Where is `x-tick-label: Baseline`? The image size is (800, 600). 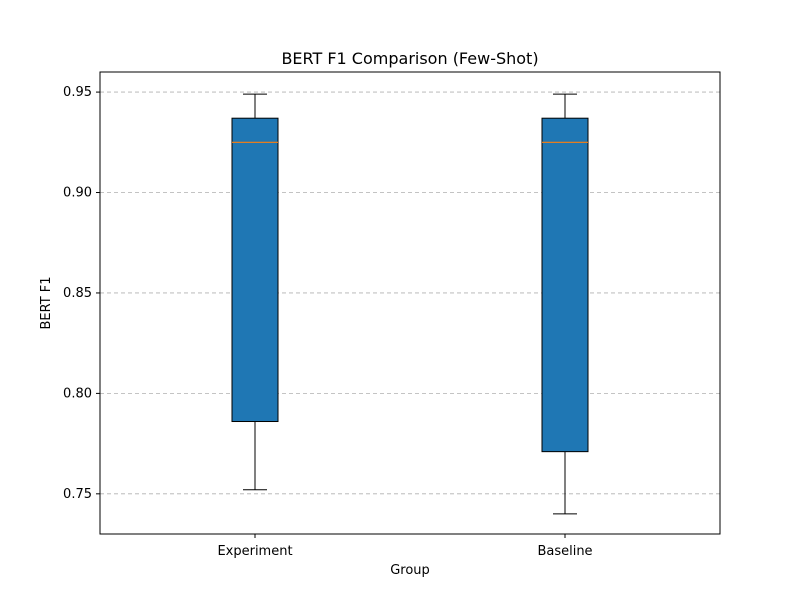 x-tick-label: Baseline is located at coordinates (564, 551).